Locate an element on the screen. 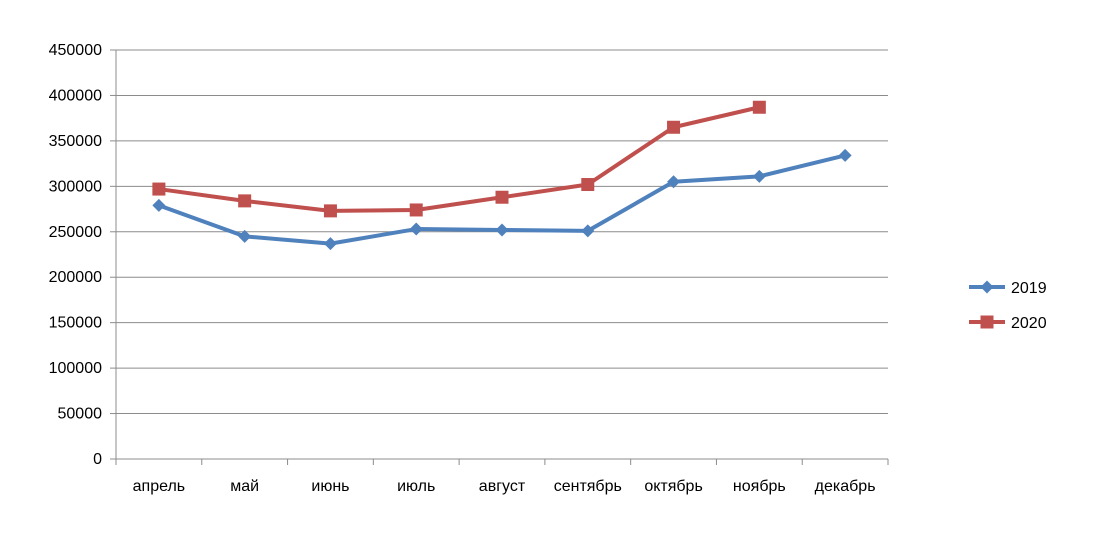 This screenshot has width=1094, height=560. y-tick-label: 100000 is located at coordinates (75, 368).